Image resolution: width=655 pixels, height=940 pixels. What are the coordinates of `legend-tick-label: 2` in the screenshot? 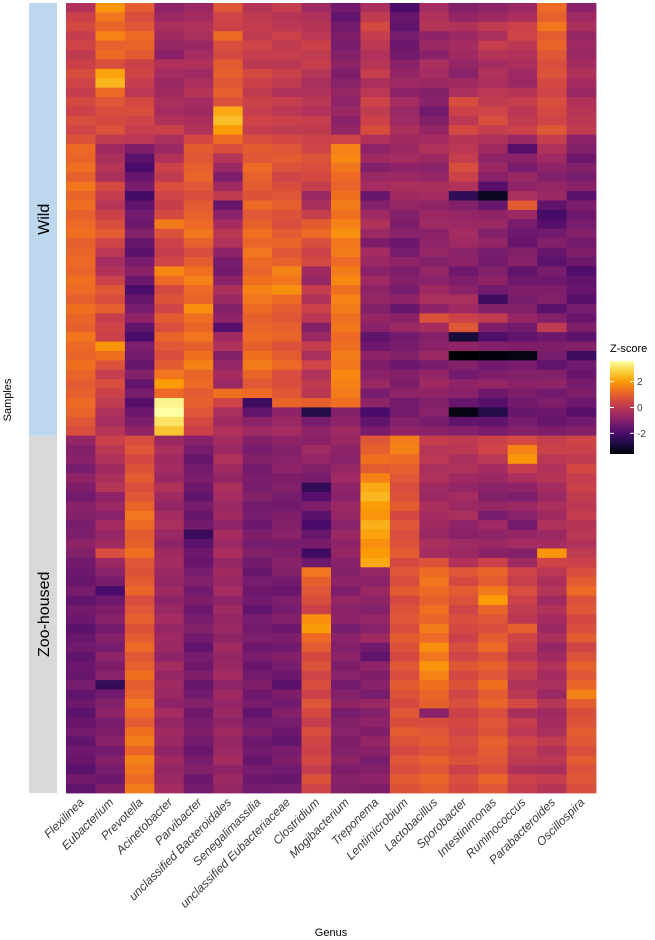 It's located at (640, 382).